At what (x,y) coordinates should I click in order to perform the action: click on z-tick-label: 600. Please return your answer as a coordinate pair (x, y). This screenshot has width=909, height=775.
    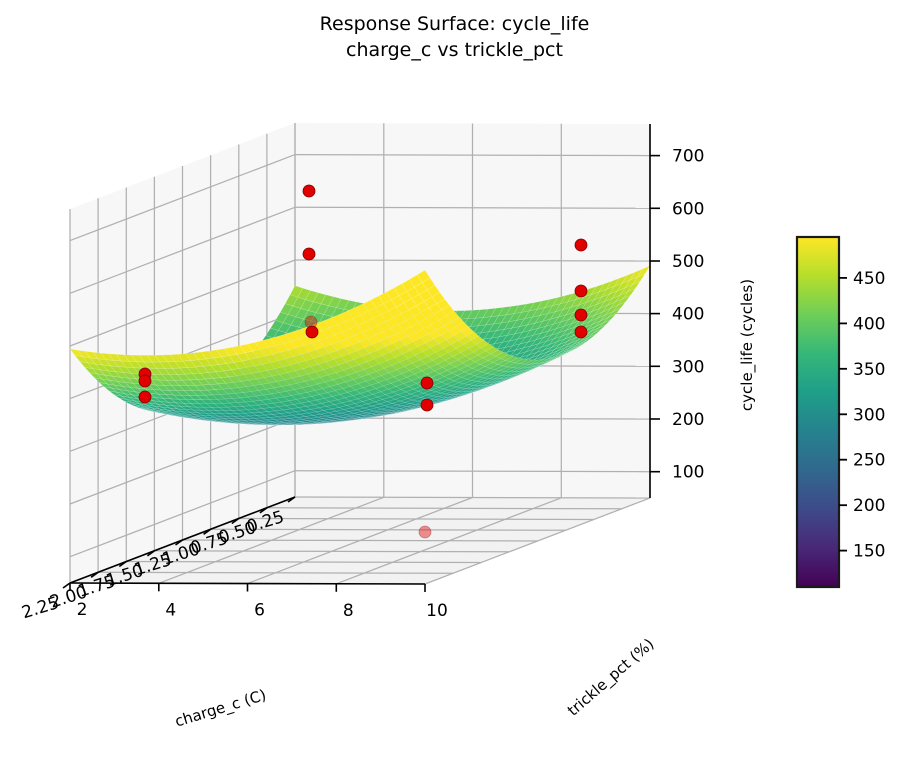
    Looking at the image, I should click on (688, 209).